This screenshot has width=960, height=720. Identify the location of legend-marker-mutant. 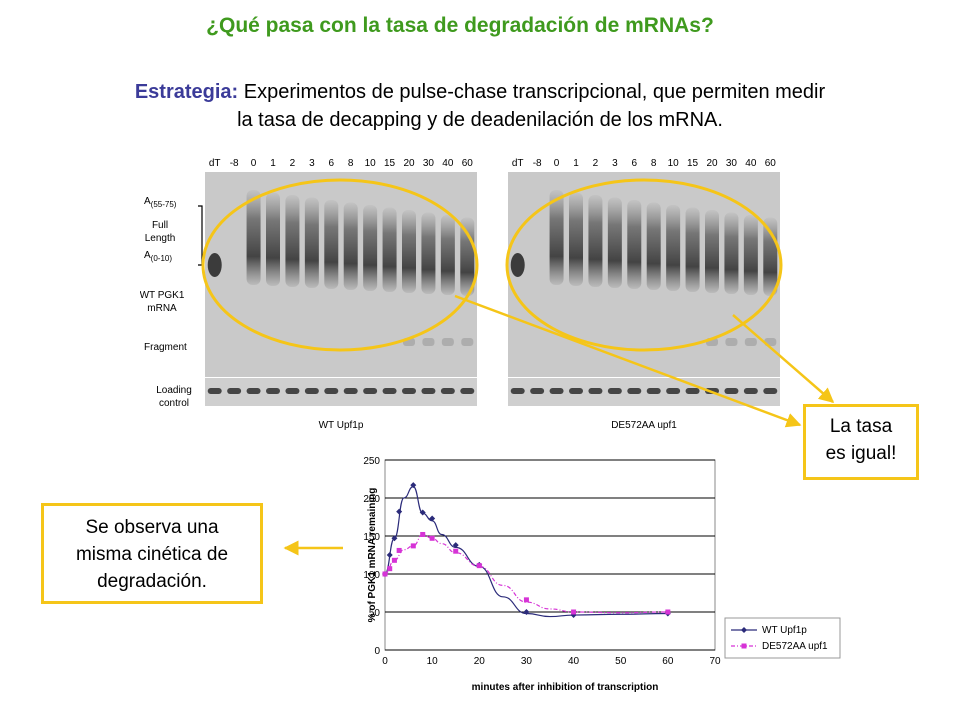
(744, 646).